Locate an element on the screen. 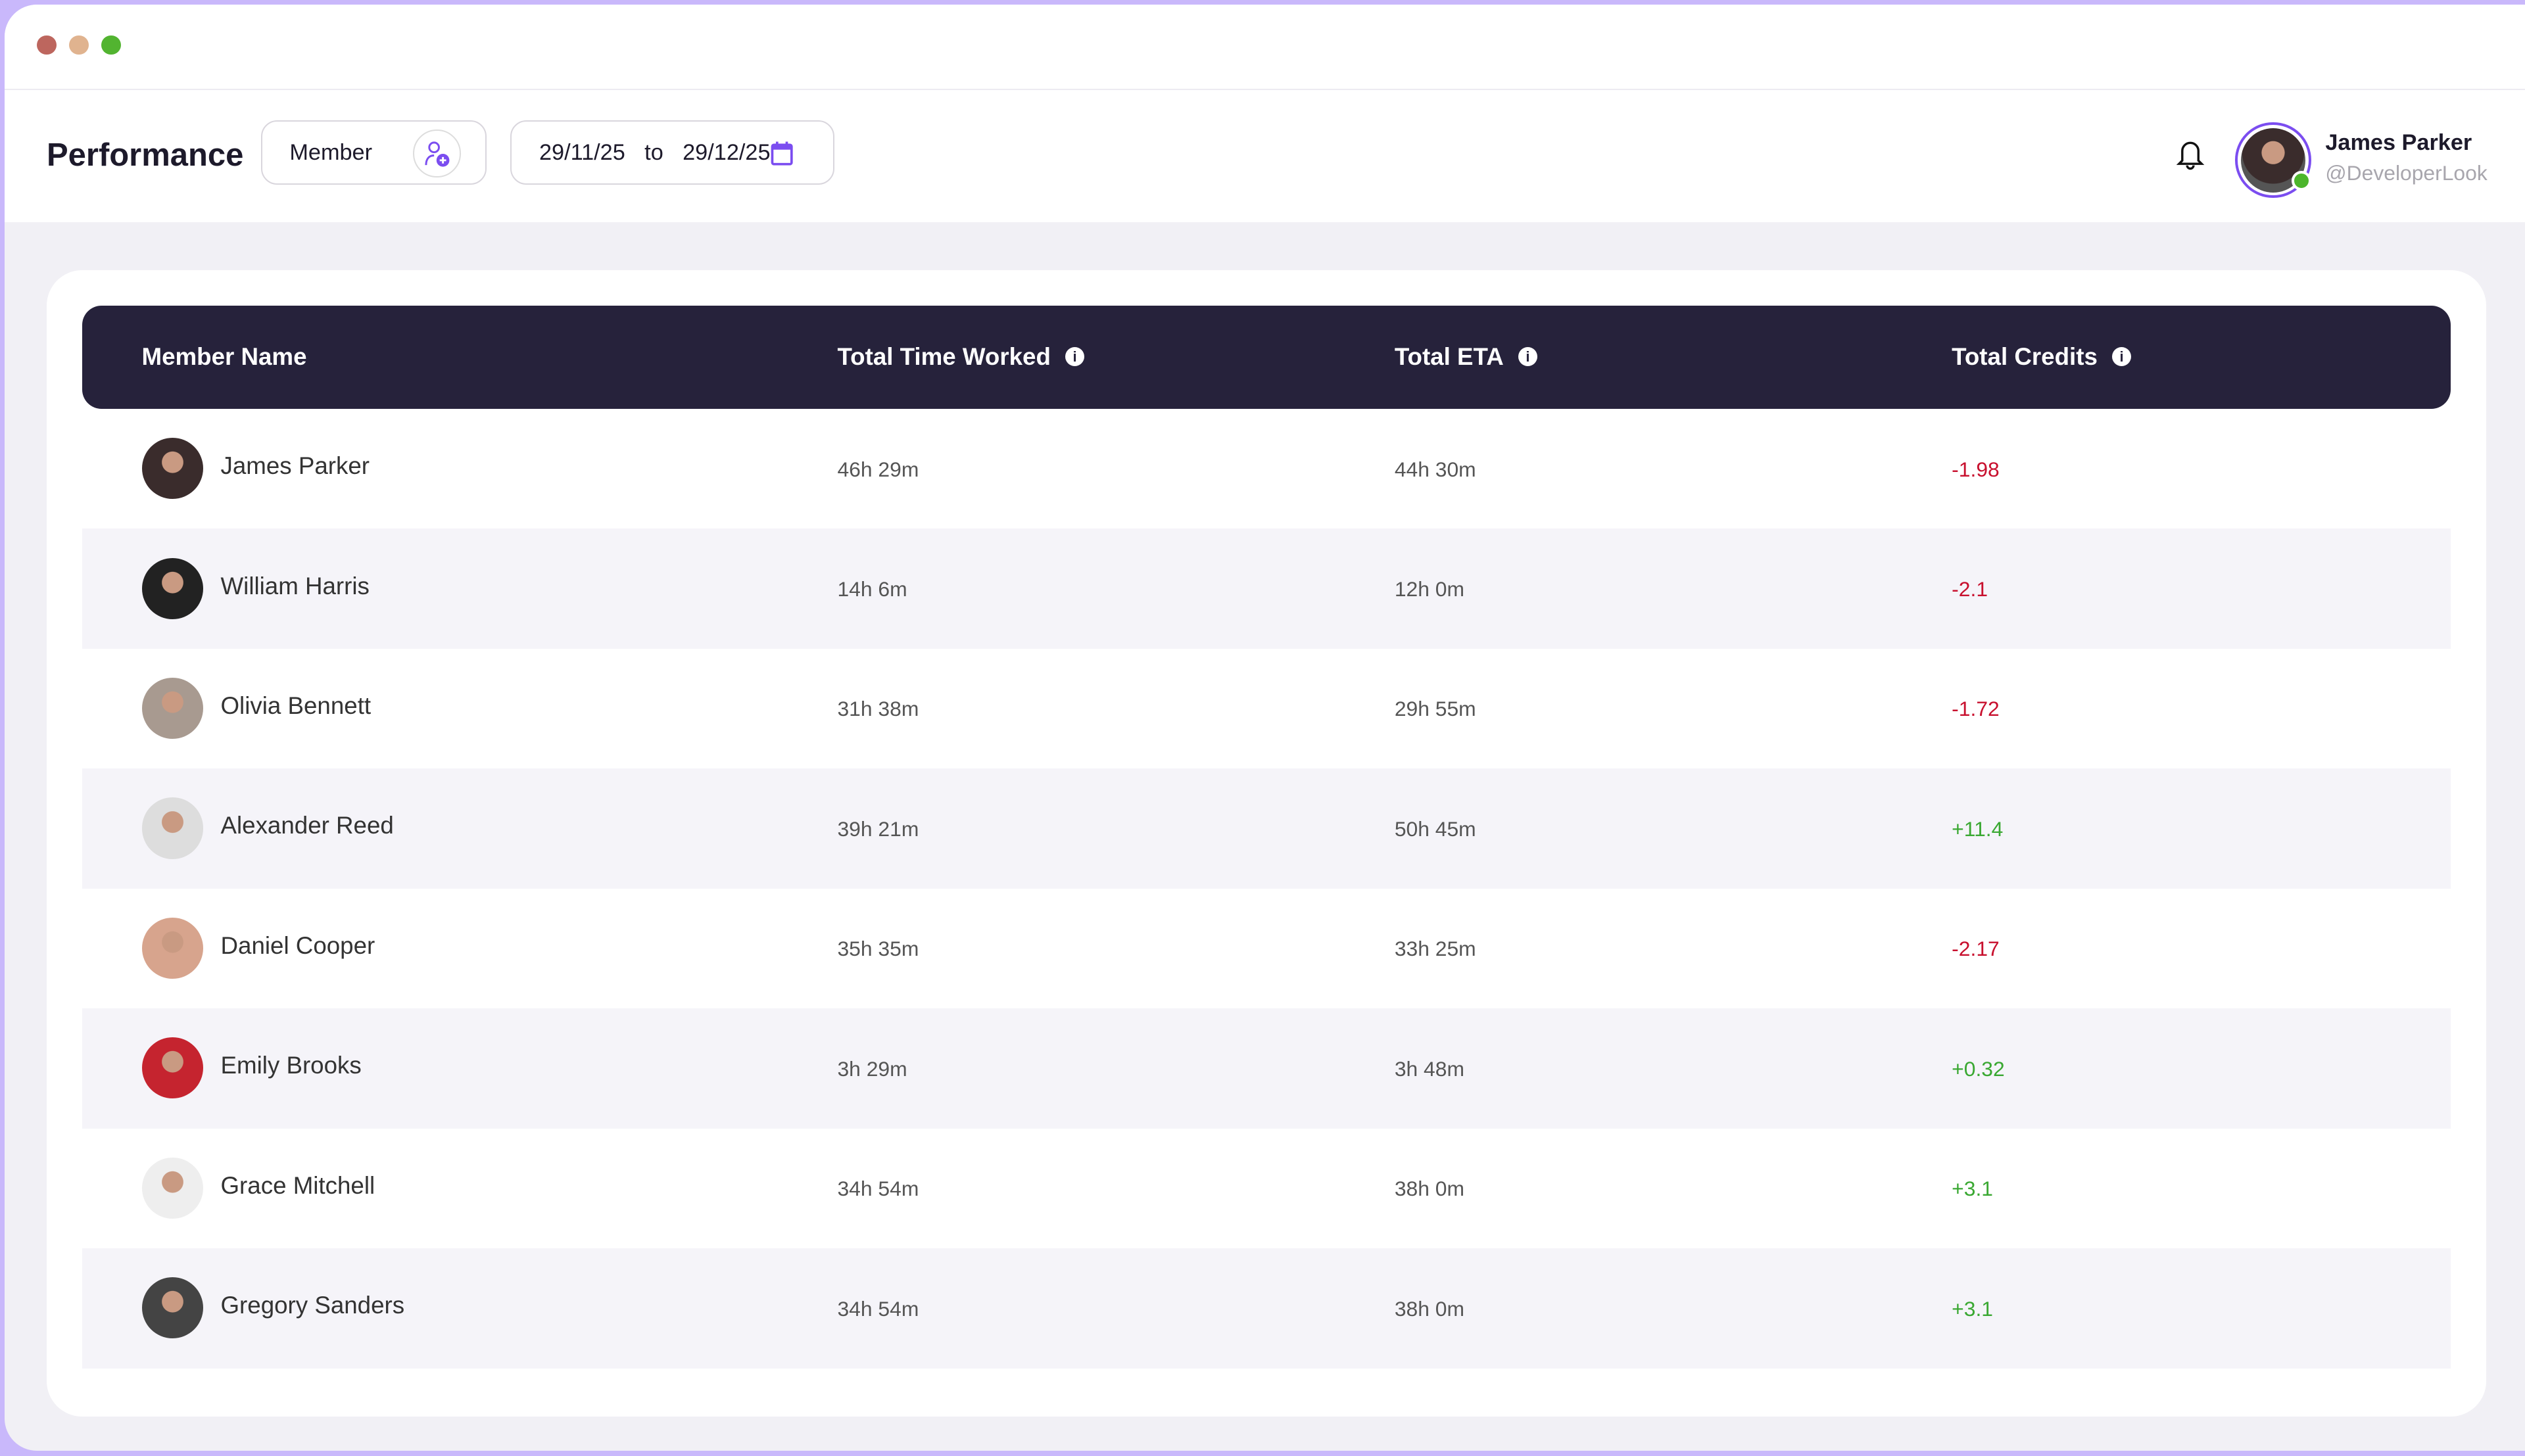 This screenshot has width=2525, height=1456. title-bar is located at coordinates (1265, 47).